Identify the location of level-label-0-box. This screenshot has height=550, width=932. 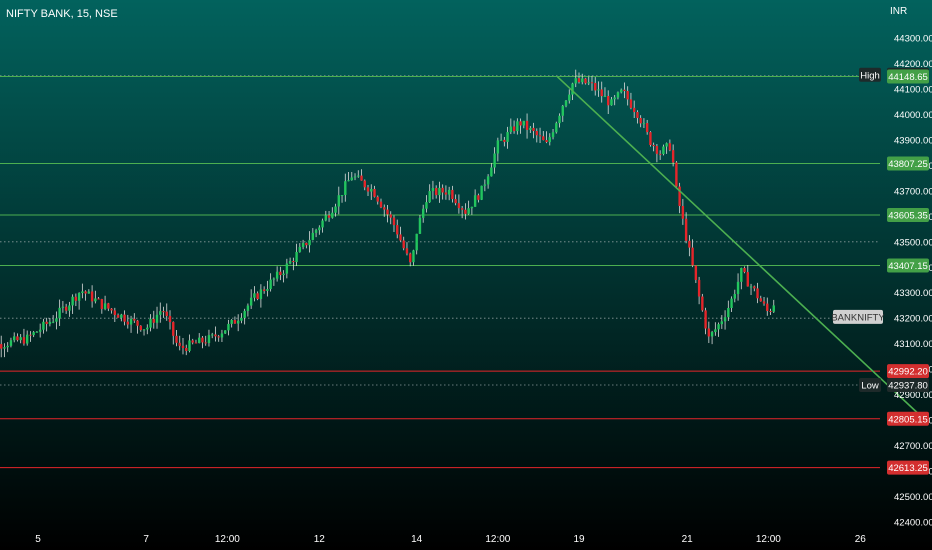
(908, 76).